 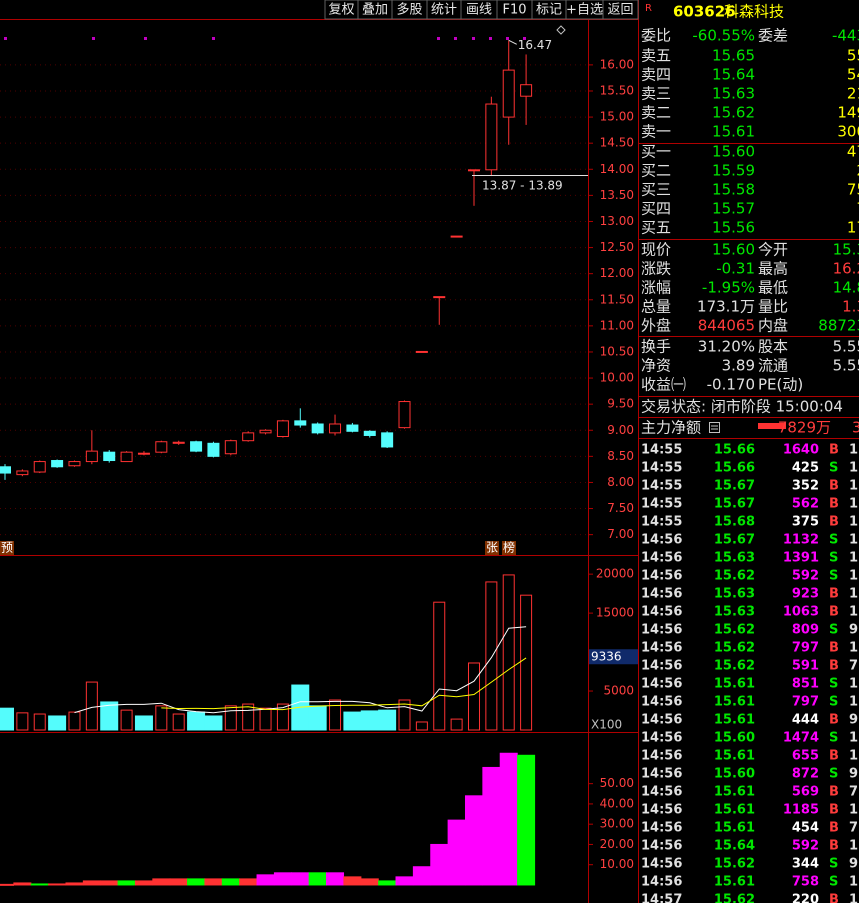 What do you see at coordinates (733, 171) in the screenshot?
I see `book-price: 15.59` at bounding box center [733, 171].